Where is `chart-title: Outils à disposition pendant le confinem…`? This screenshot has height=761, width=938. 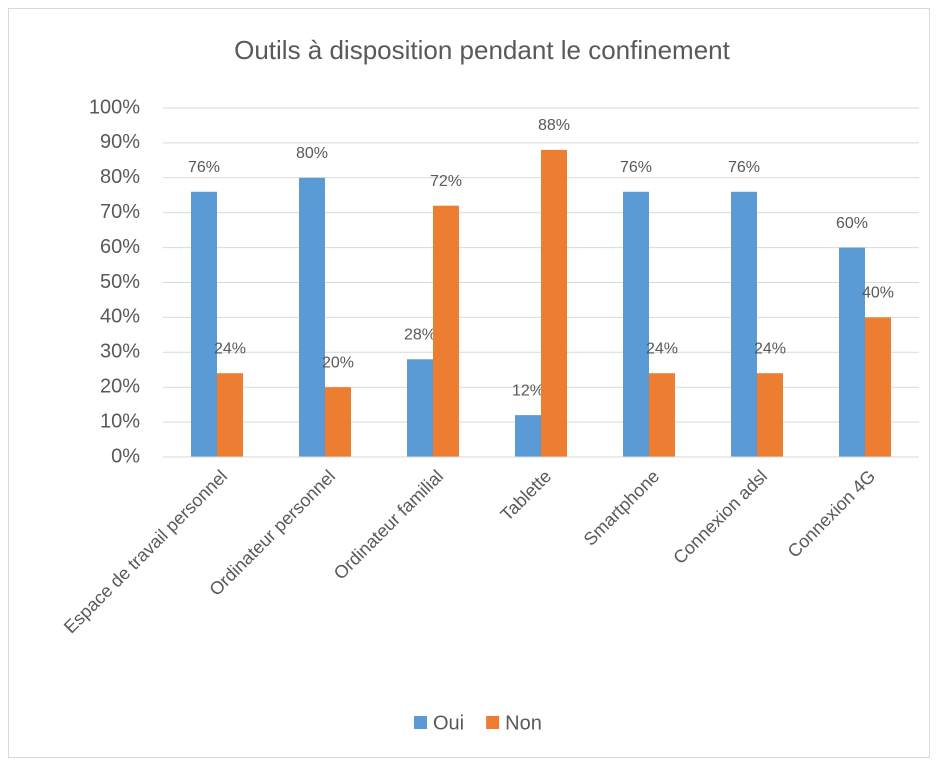 chart-title: Outils à disposition pendant le confinem… is located at coordinates (482, 50).